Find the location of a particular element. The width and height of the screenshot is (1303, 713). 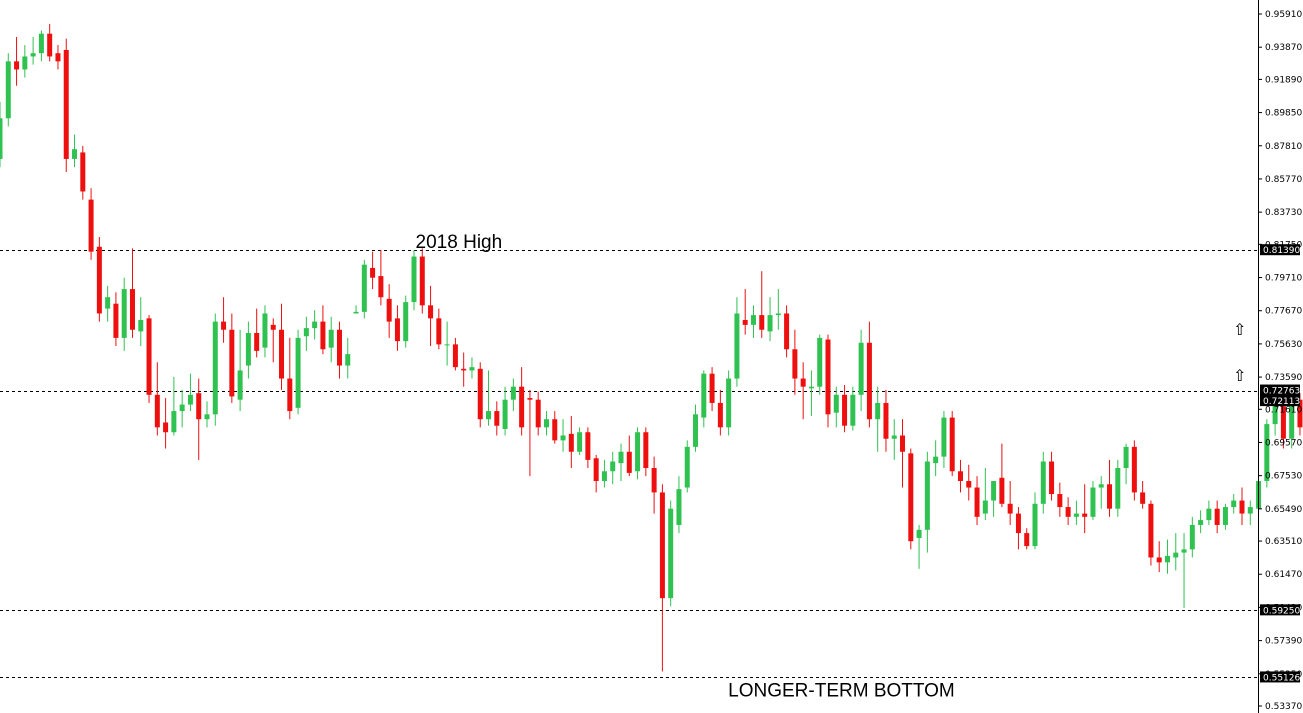

axis-tick-label: 0.95910 is located at coordinates (1283, 15).